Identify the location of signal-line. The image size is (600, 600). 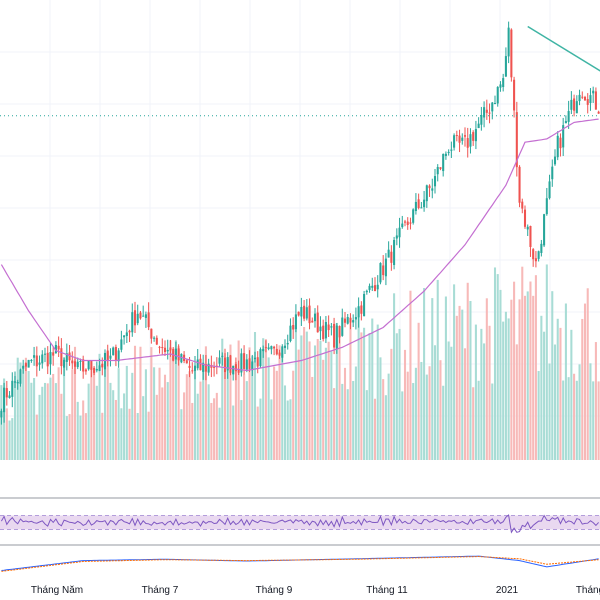
(300, 563).